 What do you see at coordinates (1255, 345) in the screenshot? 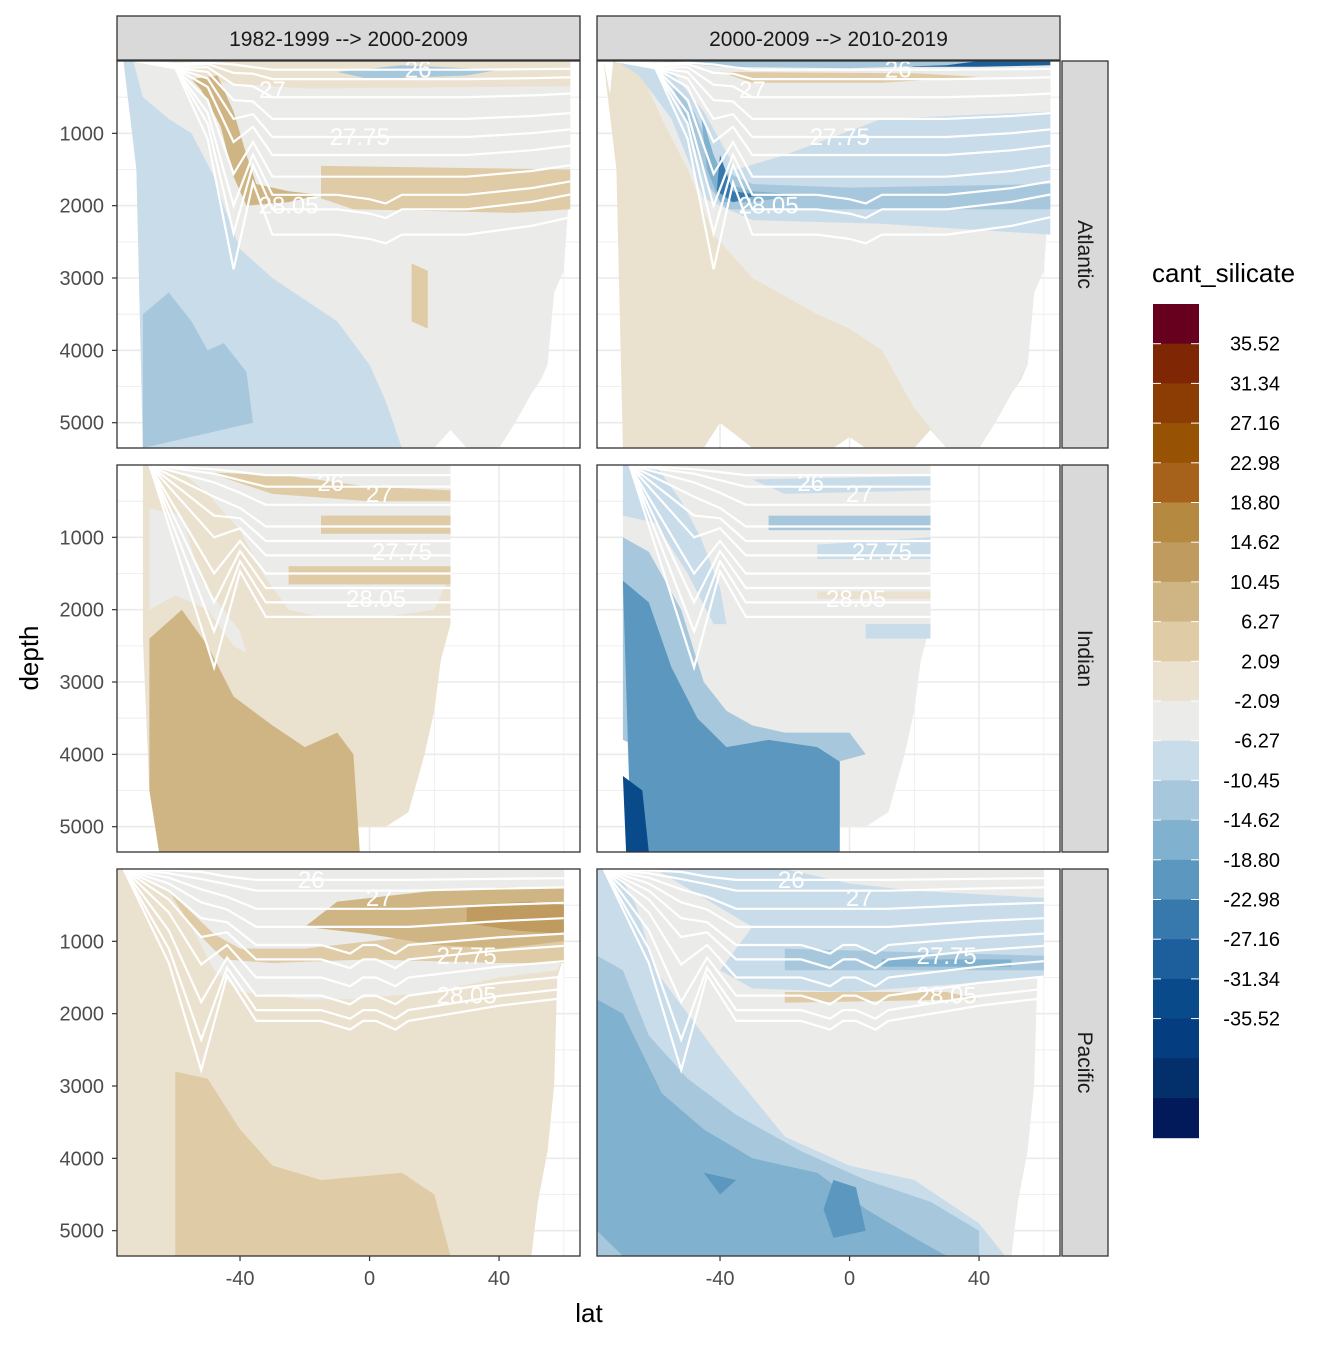
I see `legend-label: 35.52` at bounding box center [1255, 345].